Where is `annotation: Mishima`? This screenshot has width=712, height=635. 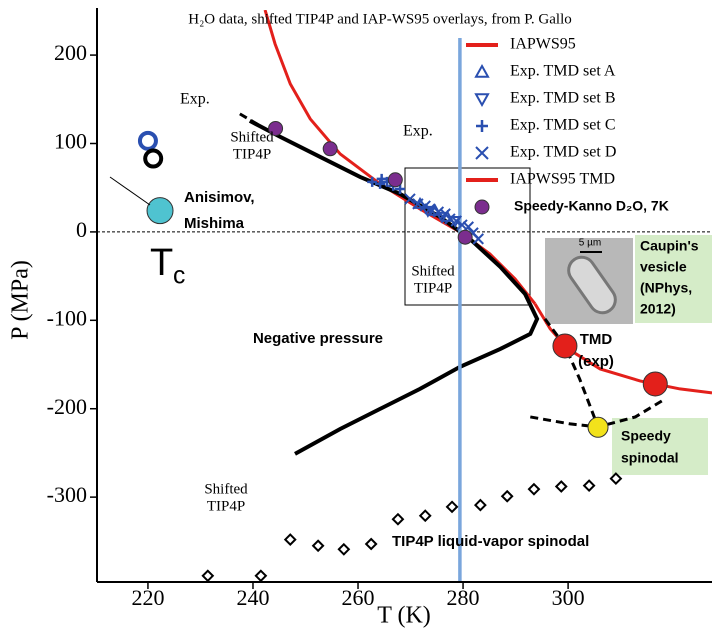 annotation: Mishima is located at coordinates (214, 223).